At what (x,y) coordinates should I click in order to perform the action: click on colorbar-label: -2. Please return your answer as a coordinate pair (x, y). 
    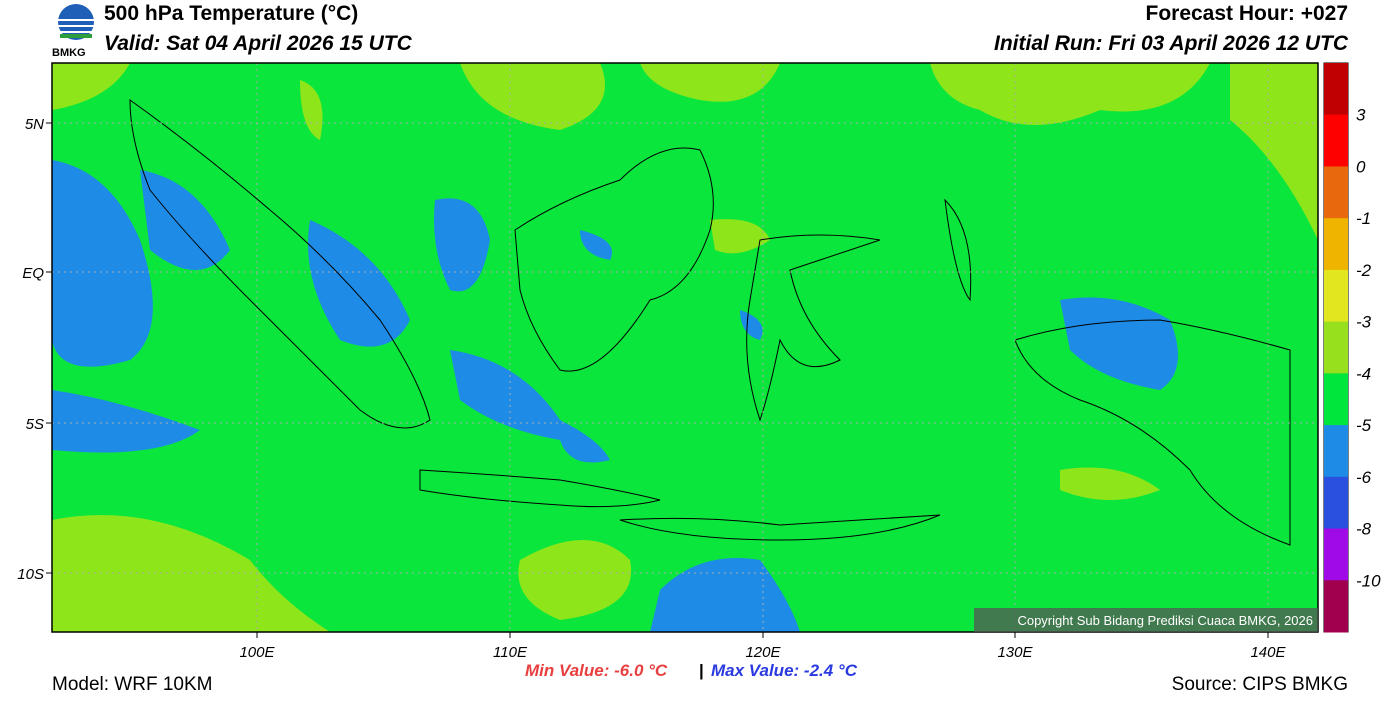
    Looking at the image, I should click on (1364, 270).